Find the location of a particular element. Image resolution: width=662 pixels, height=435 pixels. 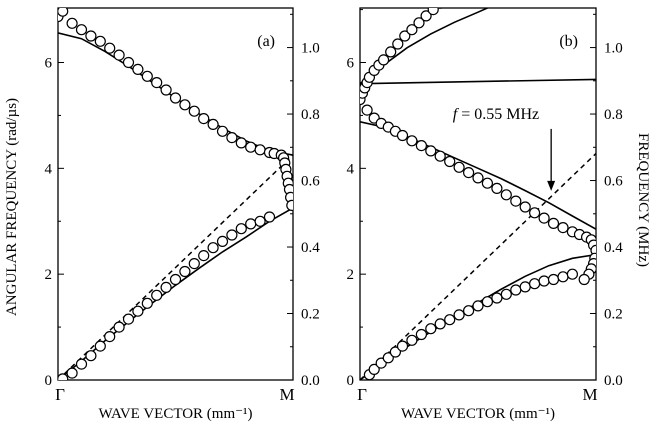

y-right-tick-label: 0.0 is located at coordinates (310, 381).